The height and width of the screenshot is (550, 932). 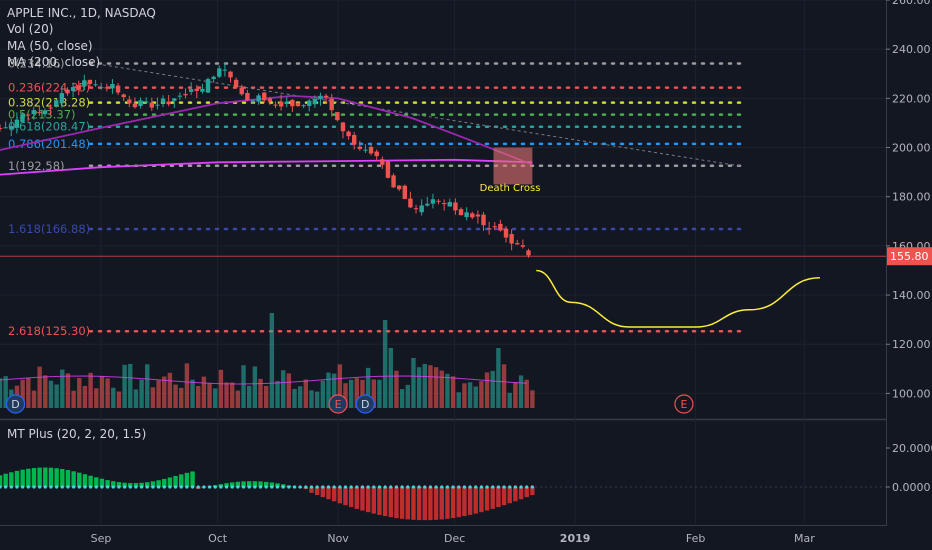 What do you see at coordinates (77, 434) in the screenshot?
I see `oscillator-legend: MT Plus (20, 2, 20, 1.5)` at bounding box center [77, 434].